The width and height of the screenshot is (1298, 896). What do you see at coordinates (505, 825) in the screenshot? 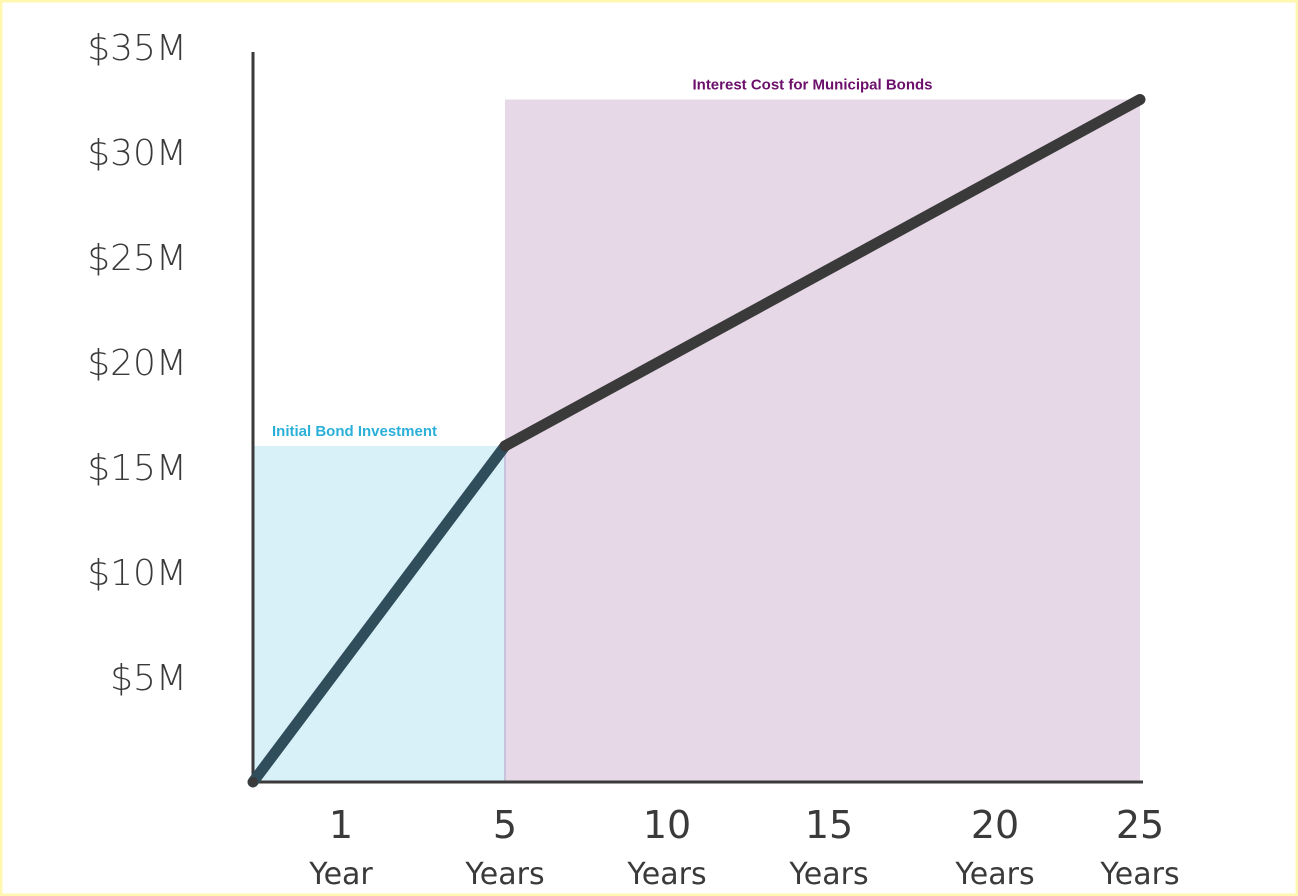
I see `x-tick-number: 5` at bounding box center [505, 825].